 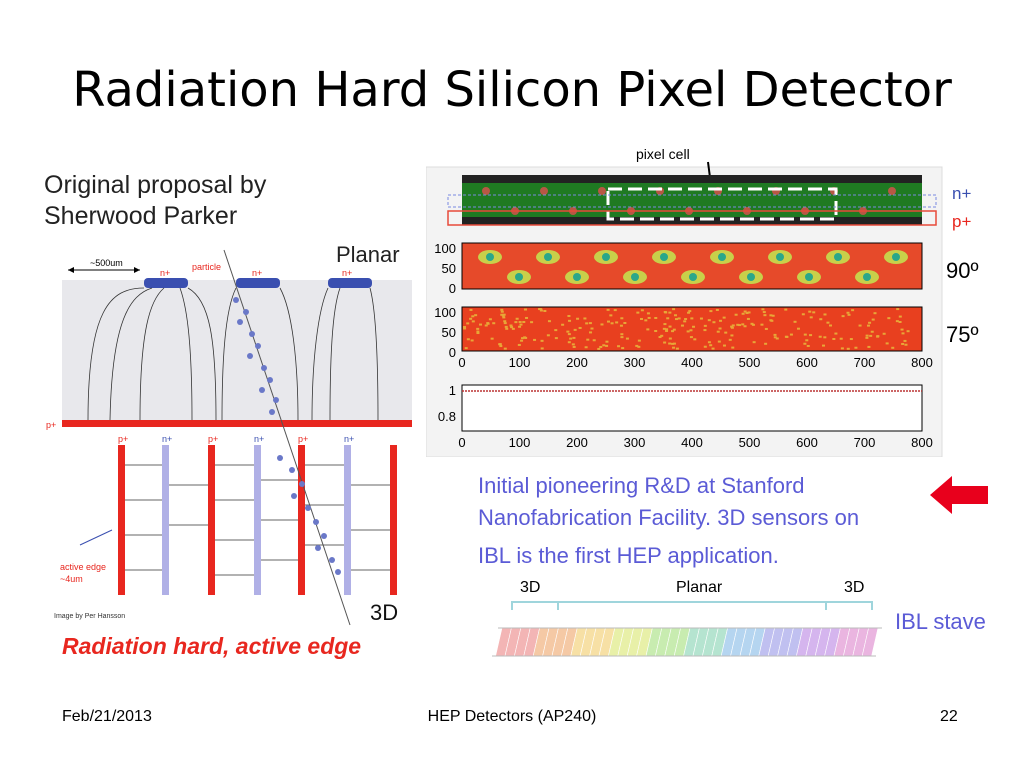 What do you see at coordinates (167, 439) in the screenshot?
I see `n-plus-label-3d-1: n+` at bounding box center [167, 439].